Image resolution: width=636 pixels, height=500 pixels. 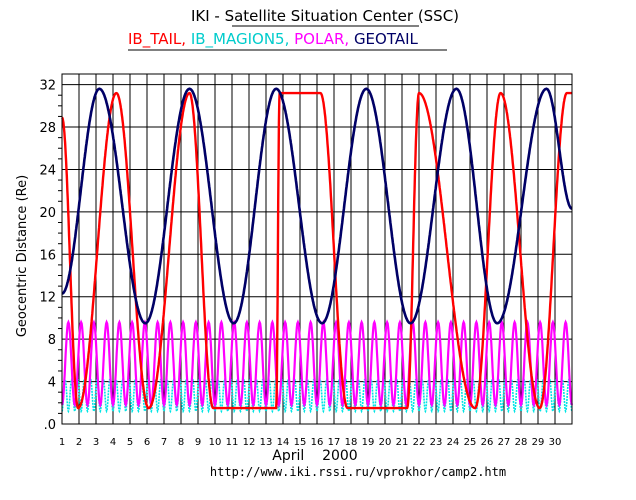 What do you see at coordinates (47, 213) in the screenshot?
I see `y-tick-label: 20` at bounding box center [47, 213].